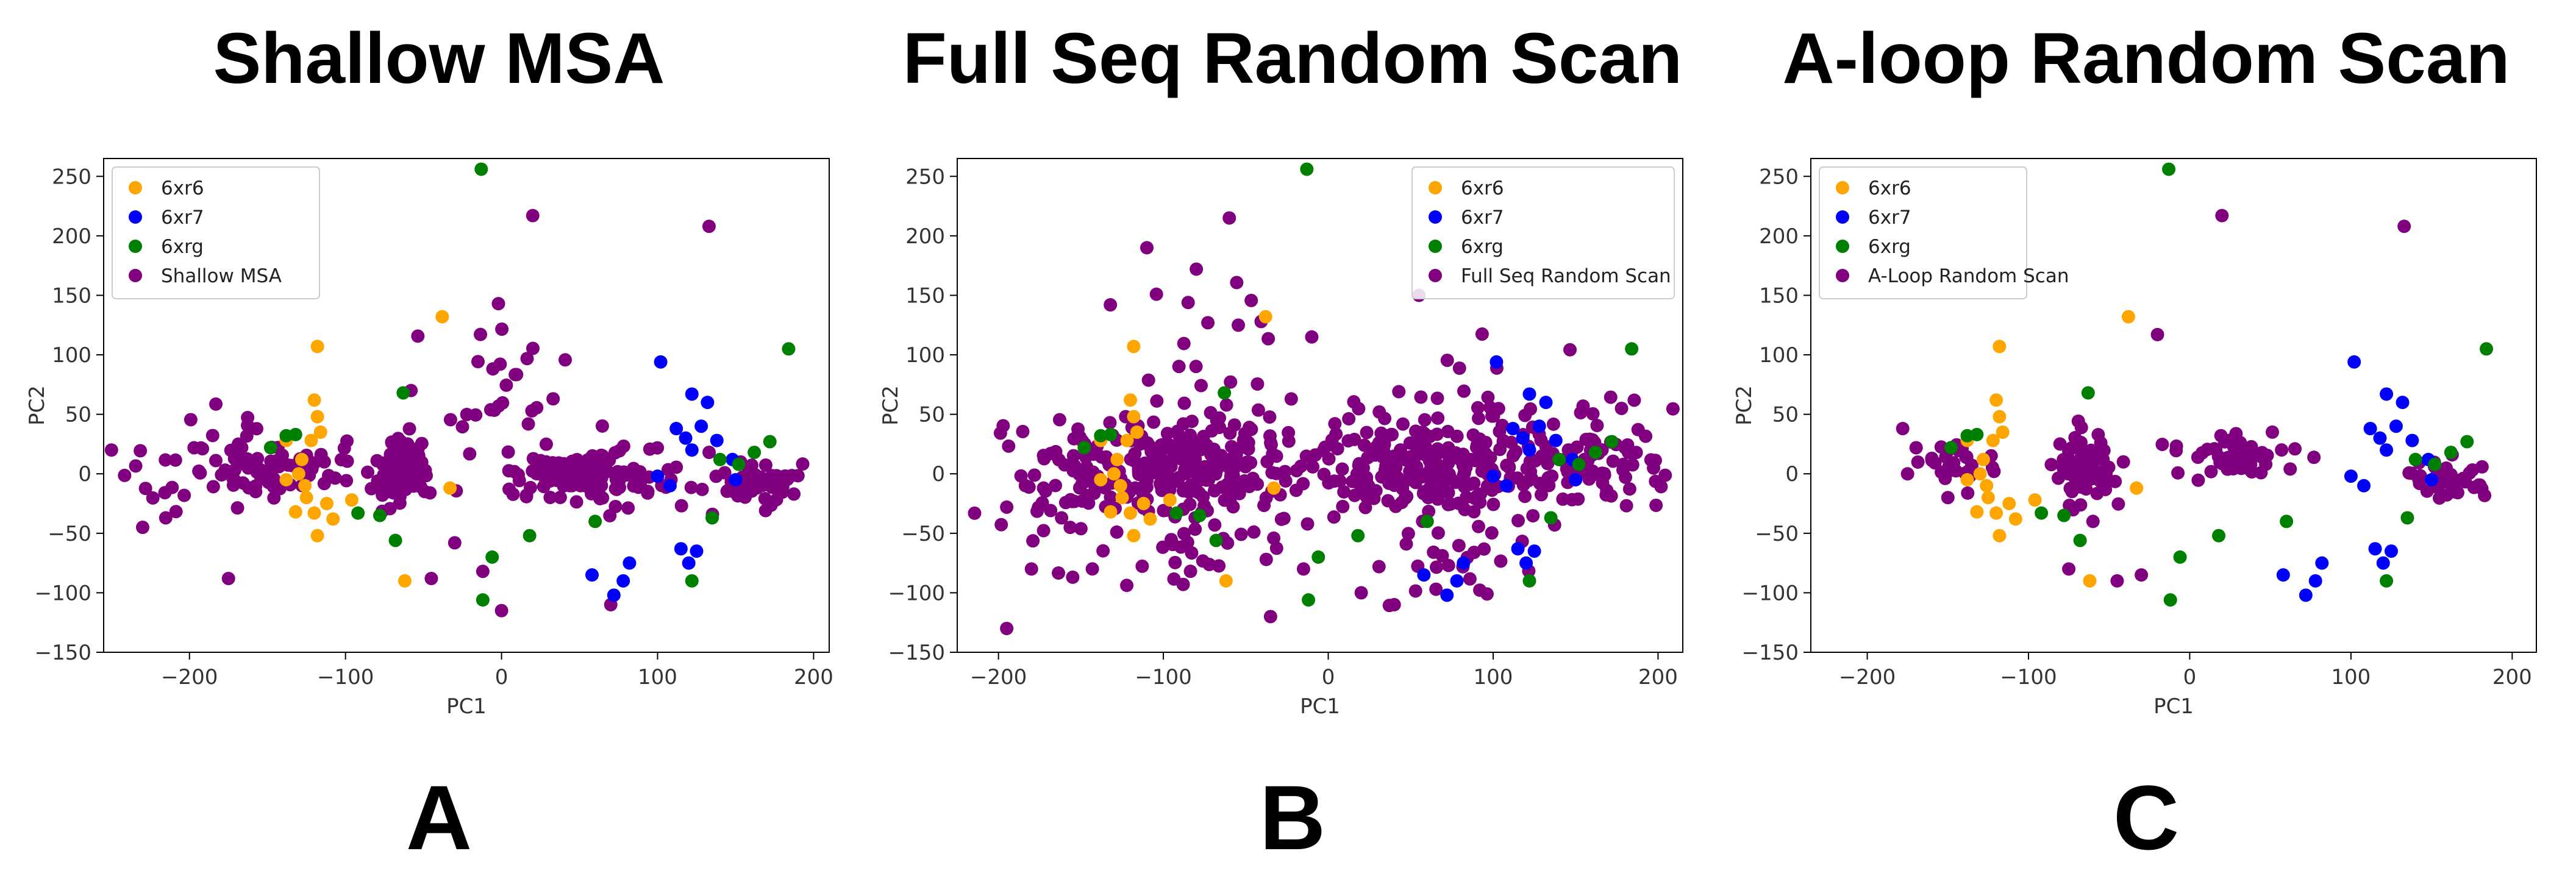 Image resolution: width=2576 pixels, height=876 pixels. Describe the element at coordinates (1779, 177) in the screenshot. I see `y-tick-label: 250` at that location.